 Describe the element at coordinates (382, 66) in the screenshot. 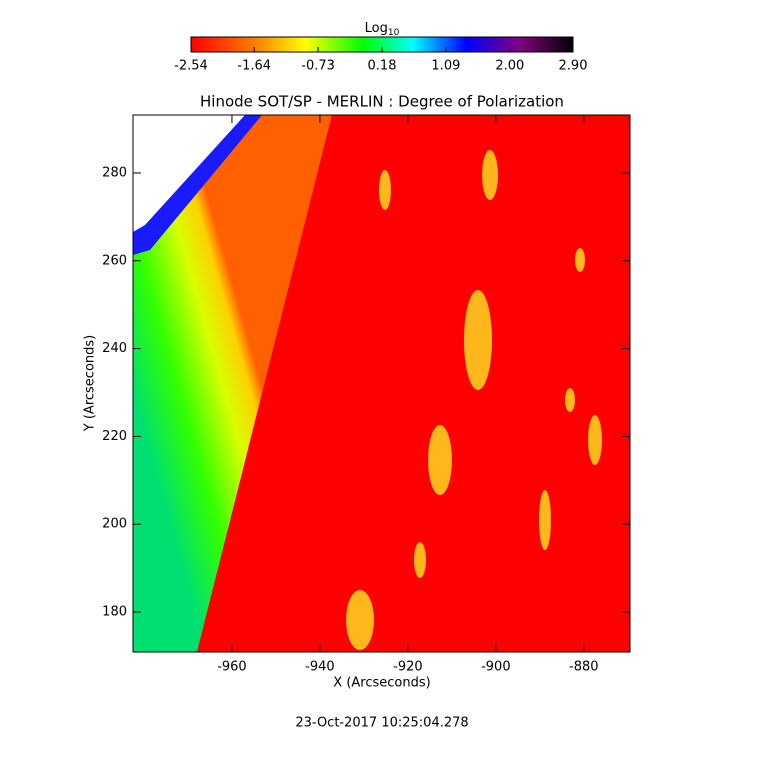

I see `colorbar-tick-label: 0.18` at that location.